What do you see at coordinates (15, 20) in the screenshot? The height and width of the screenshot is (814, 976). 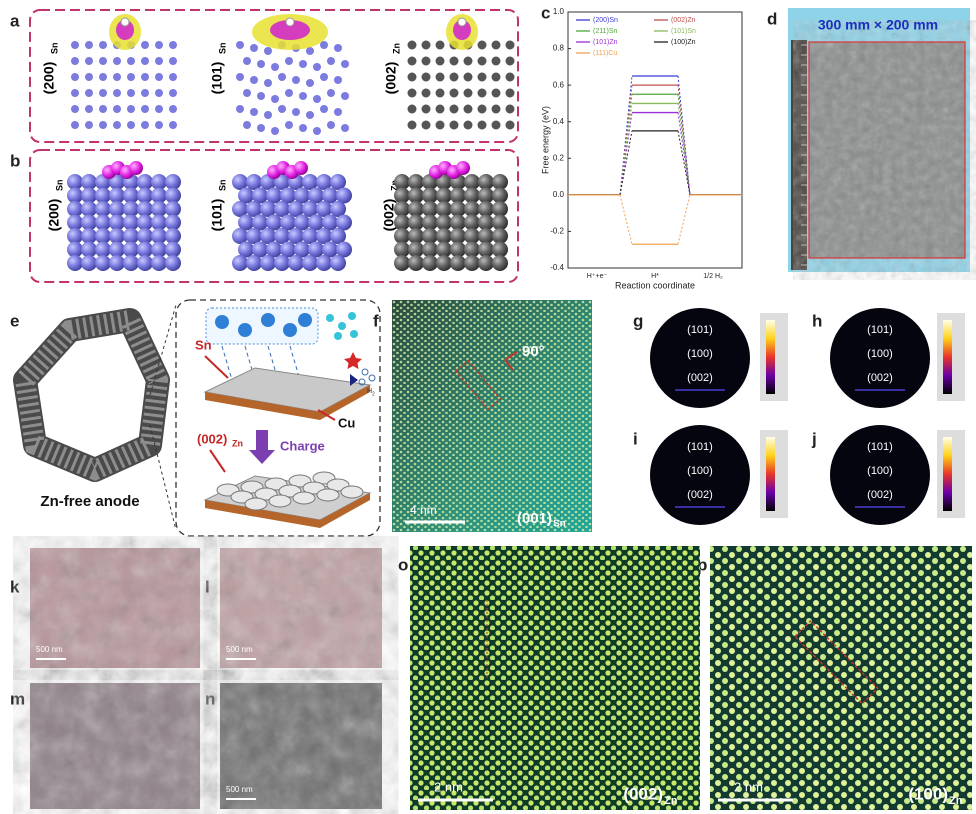 I see `panel-label: a` at bounding box center [15, 20].